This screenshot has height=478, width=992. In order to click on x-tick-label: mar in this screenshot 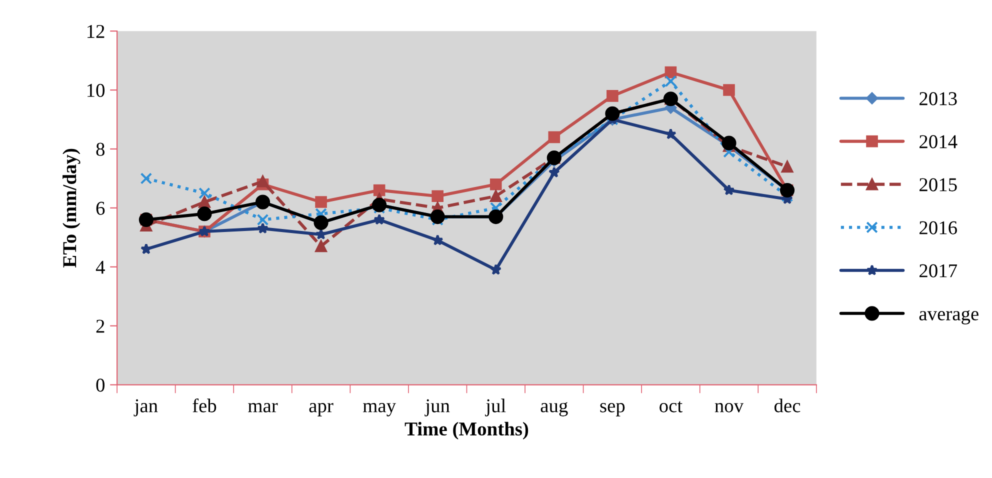, I will do `click(263, 407)`.